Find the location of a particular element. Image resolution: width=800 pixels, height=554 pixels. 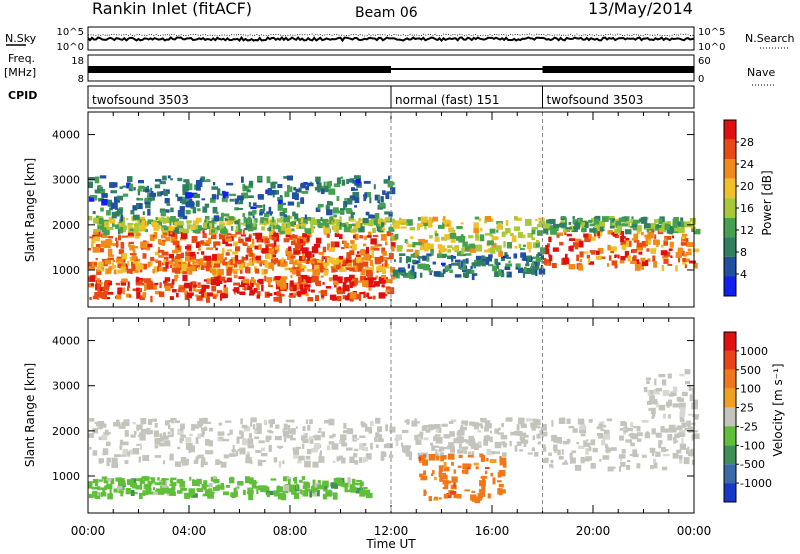

velocity-colorbar-tick-label: 500 is located at coordinates (750, 370).